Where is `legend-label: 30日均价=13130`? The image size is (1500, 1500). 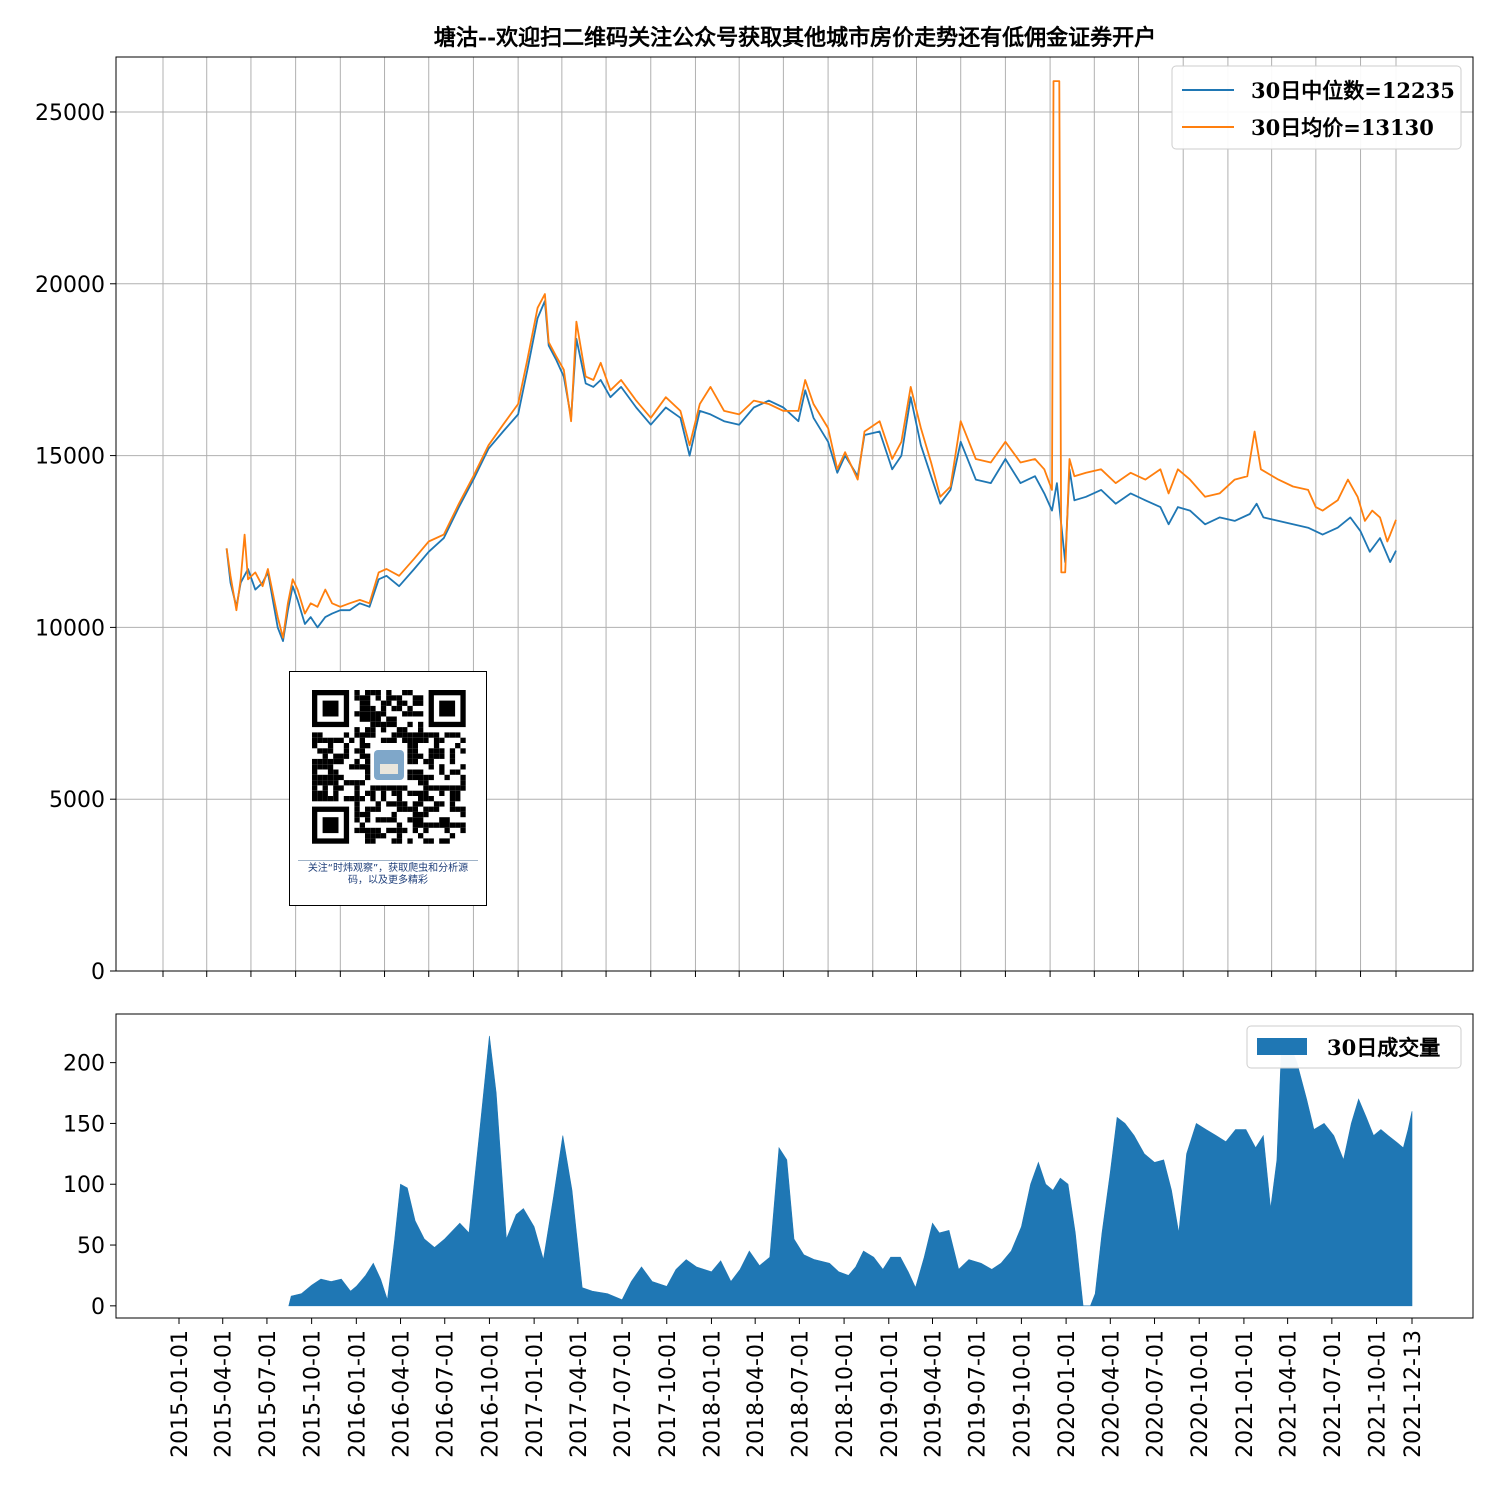 legend-label: 30日均价=13130 is located at coordinates (1342, 127).